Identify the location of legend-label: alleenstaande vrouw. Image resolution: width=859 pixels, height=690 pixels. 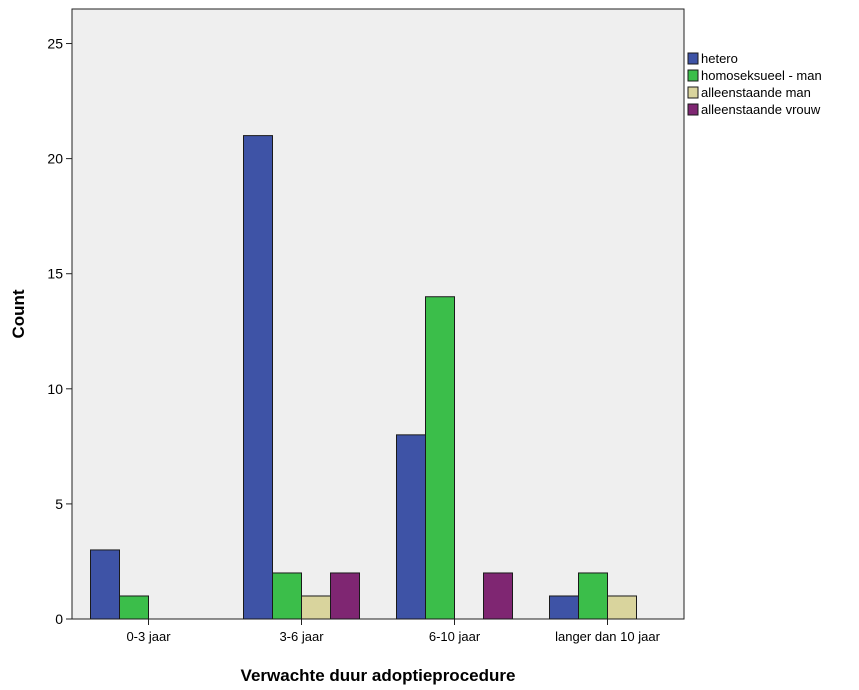
(761, 109).